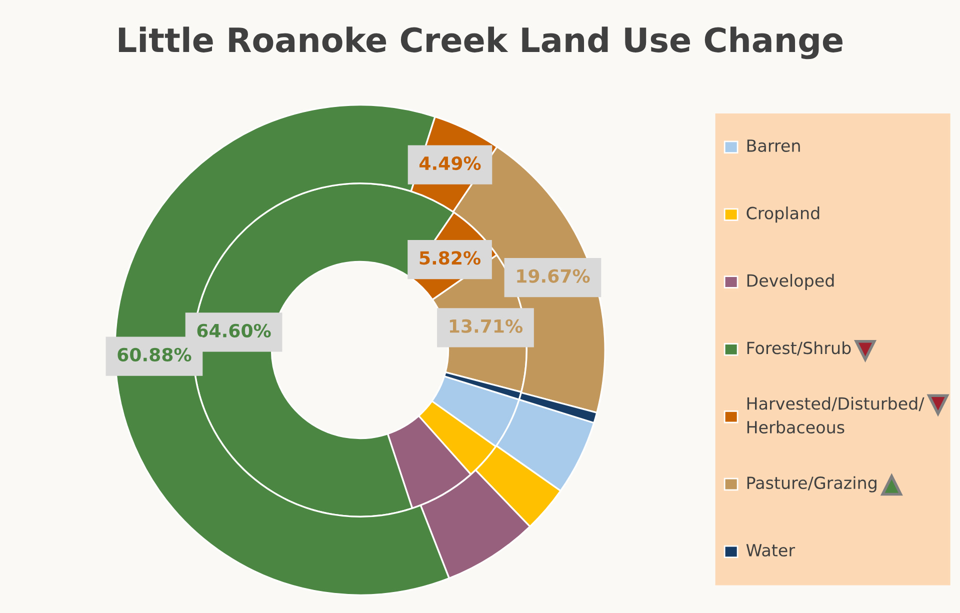 The height and width of the screenshot is (613, 960). Describe the element at coordinates (773, 146) in the screenshot. I see `legend-label: Barren` at that location.